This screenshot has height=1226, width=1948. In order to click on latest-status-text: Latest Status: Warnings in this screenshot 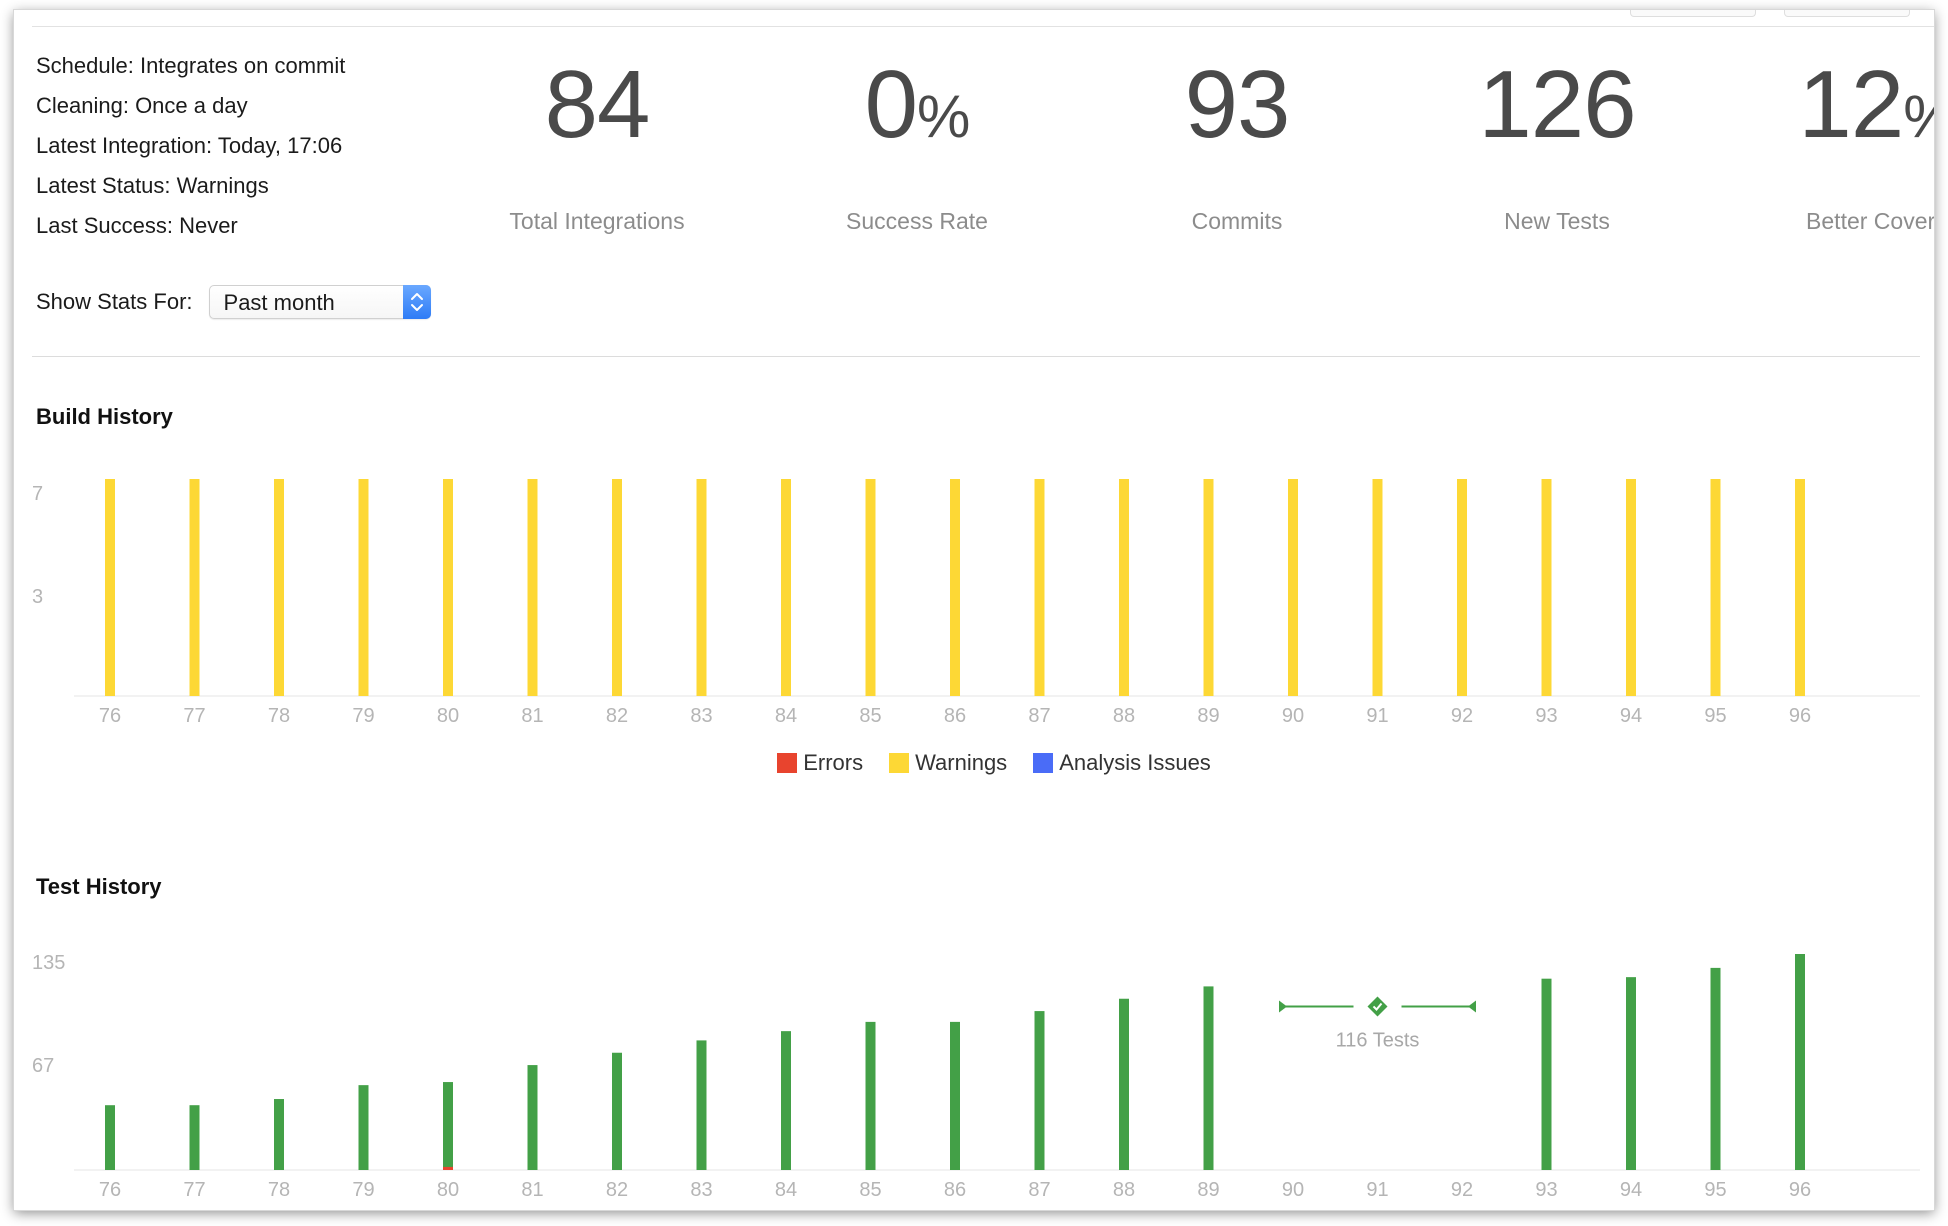, I will do `click(152, 185)`.